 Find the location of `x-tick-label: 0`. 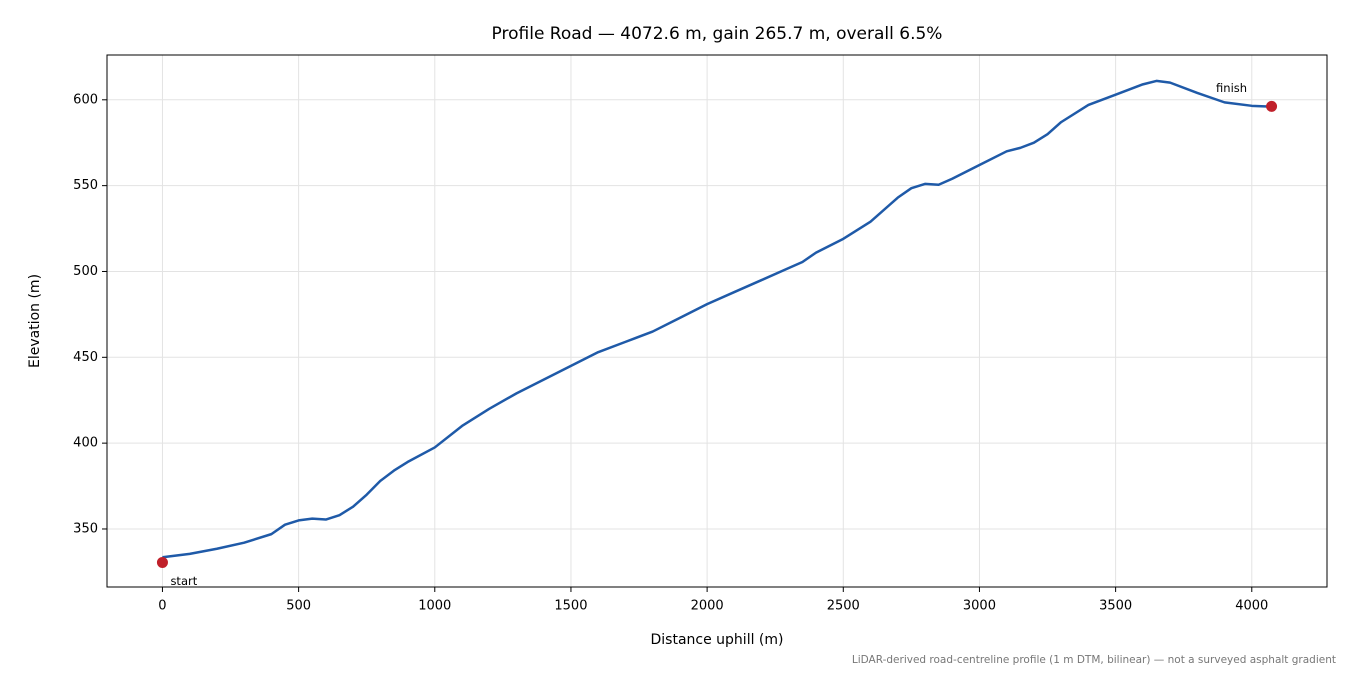

x-tick-label: 0 is located at coordinates (162, 606).